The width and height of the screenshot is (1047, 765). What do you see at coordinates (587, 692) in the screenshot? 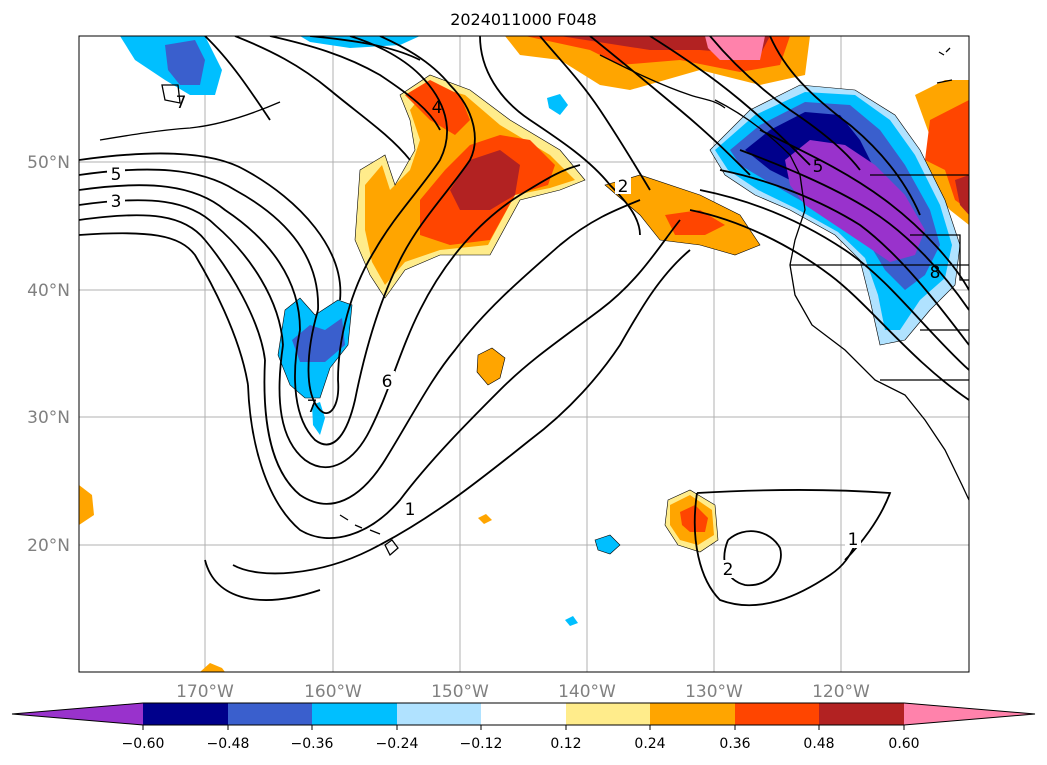
I see `lon-label: 140°W` at bounding box center [587, 692].